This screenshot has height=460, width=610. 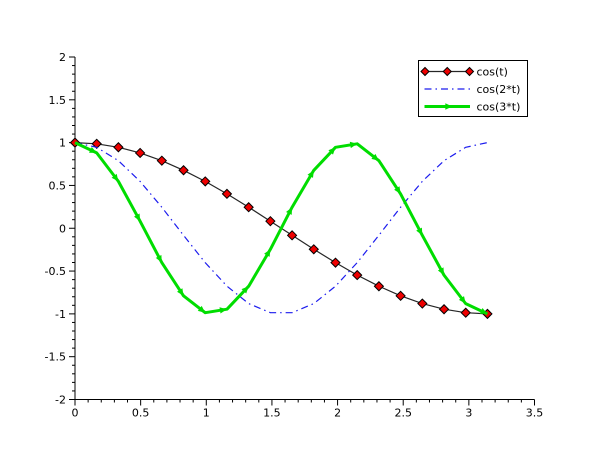 I want to click on x-tick-label: 0, so click(x=75, y=413).